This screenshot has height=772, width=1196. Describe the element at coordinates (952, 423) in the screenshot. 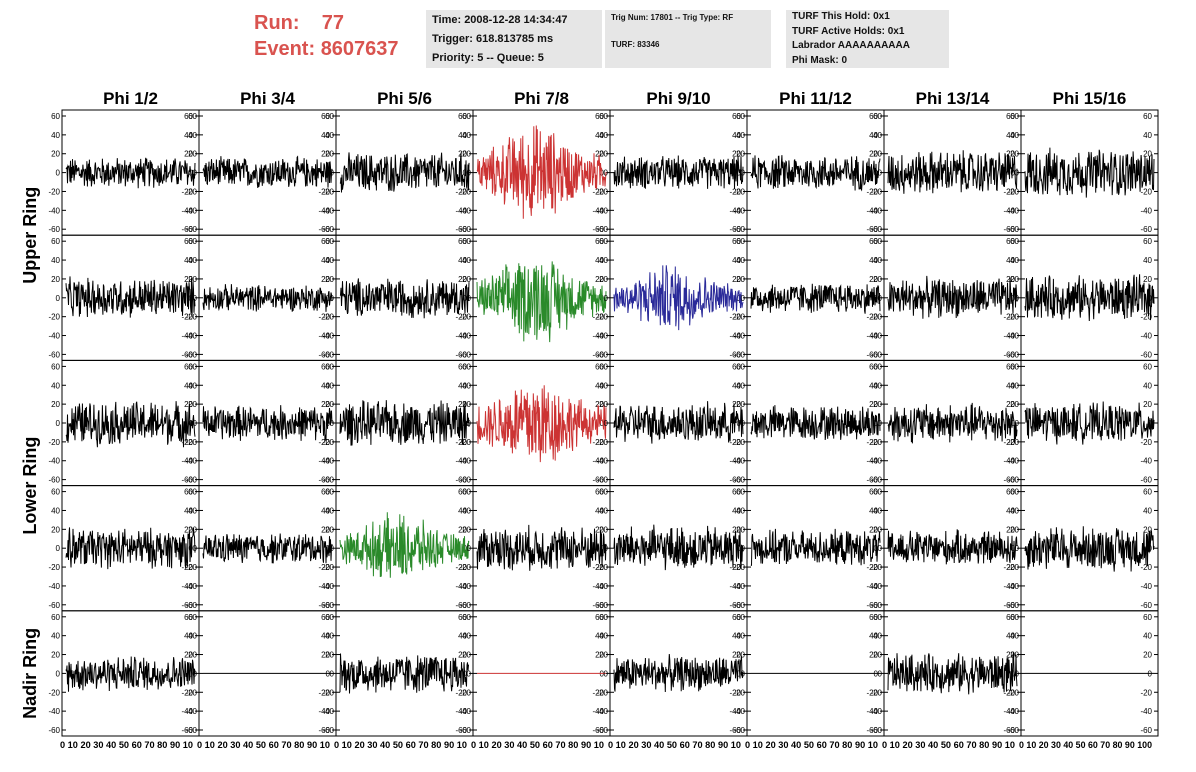

I see `waveform-trace-r3c7` at that location.